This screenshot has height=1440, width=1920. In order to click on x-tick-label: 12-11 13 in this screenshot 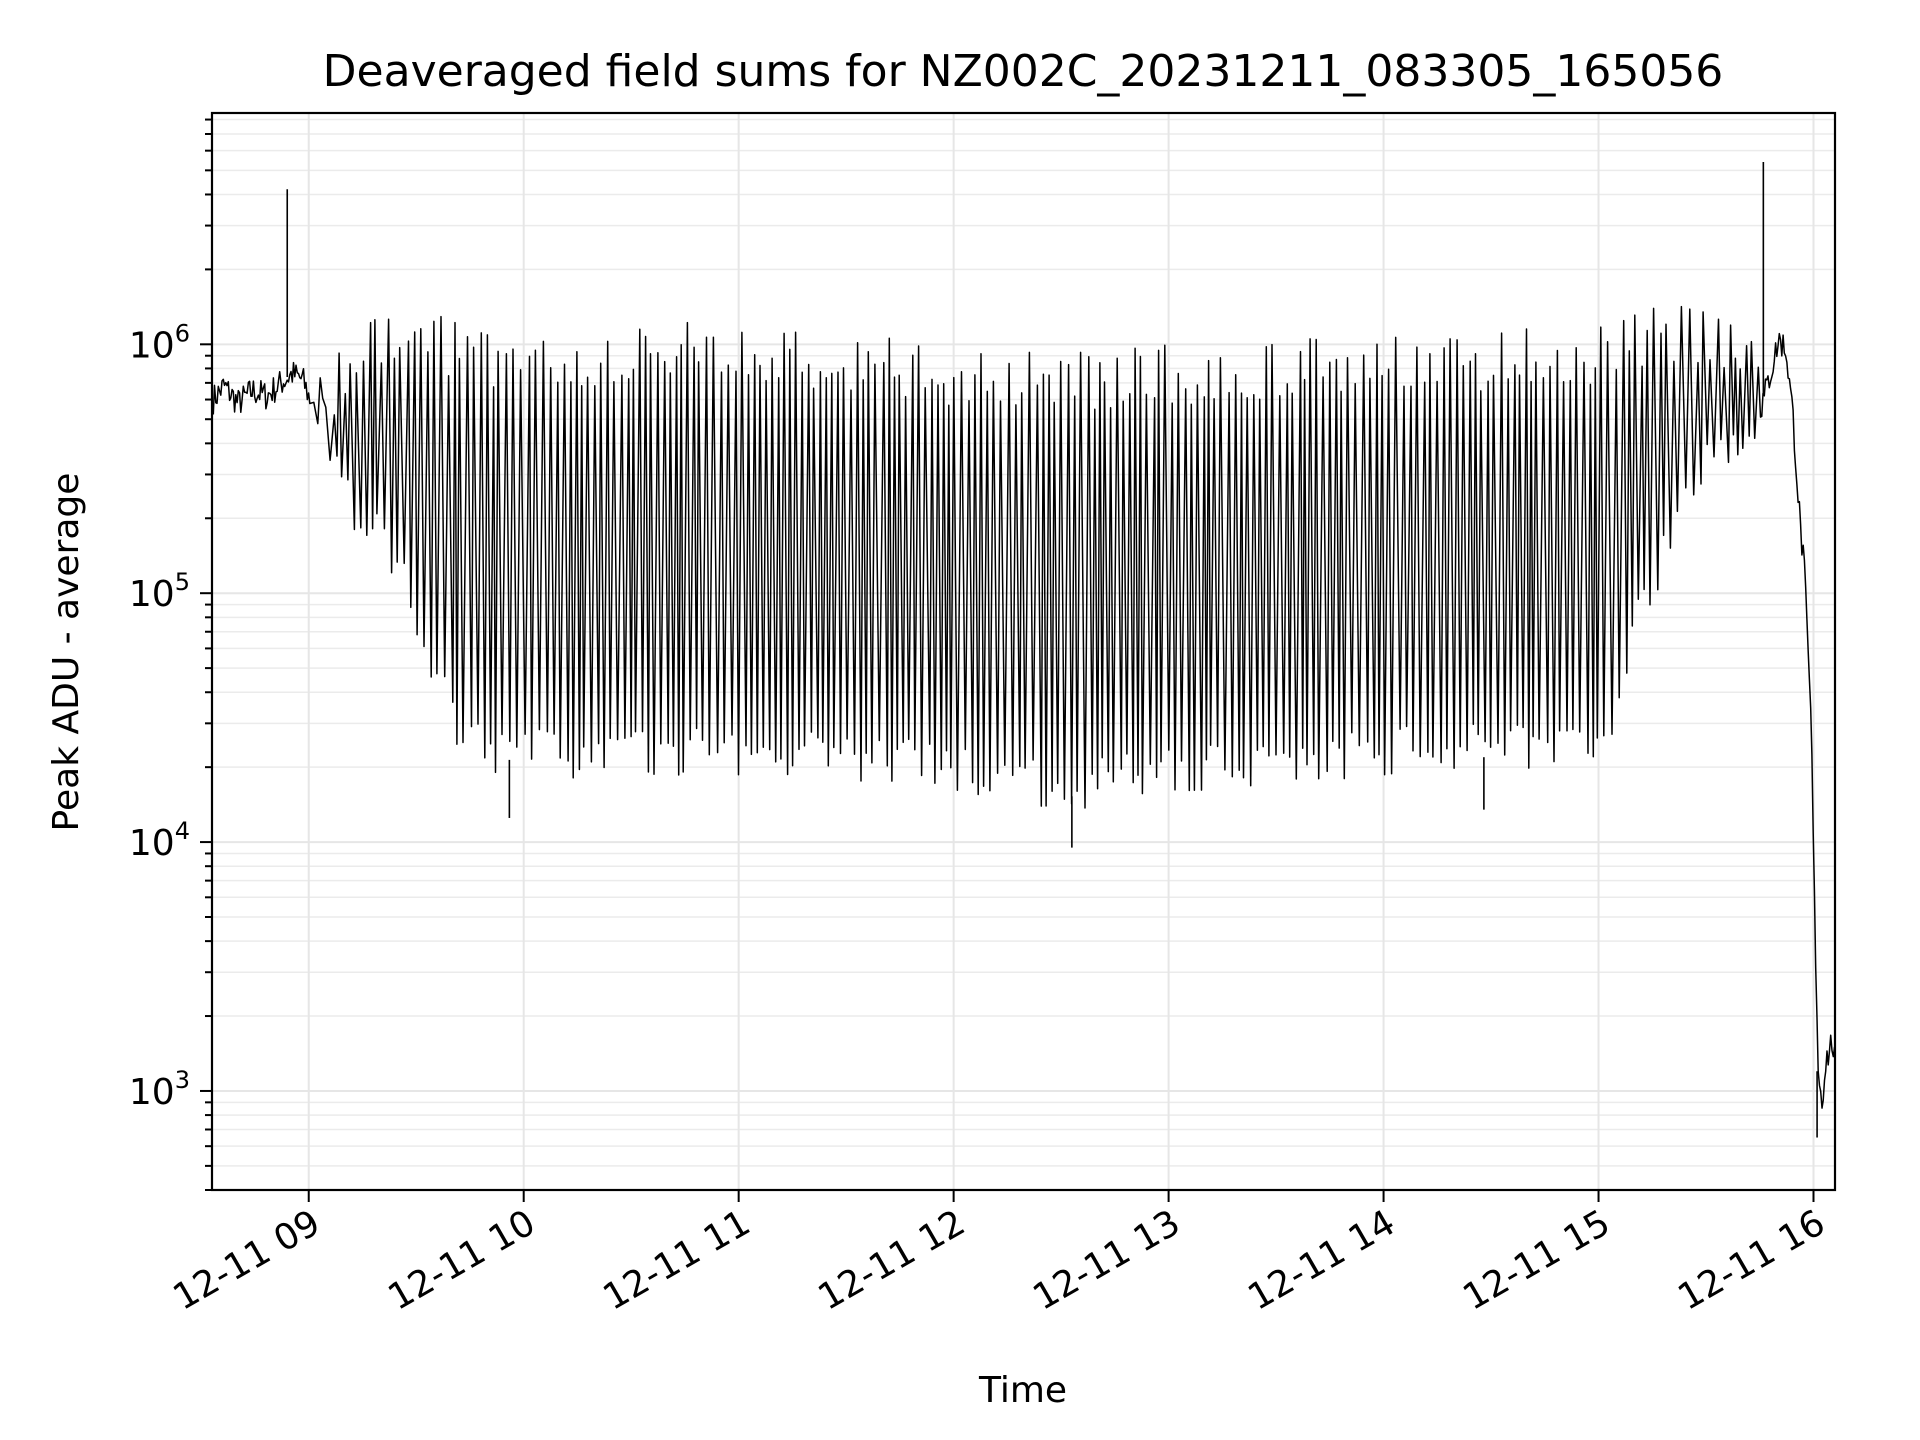, I will do `click(1106, 1260)`.